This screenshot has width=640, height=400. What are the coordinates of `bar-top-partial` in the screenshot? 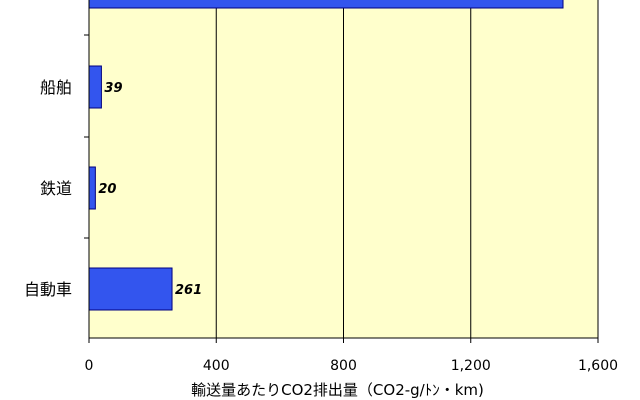 It's located at (326, 4).